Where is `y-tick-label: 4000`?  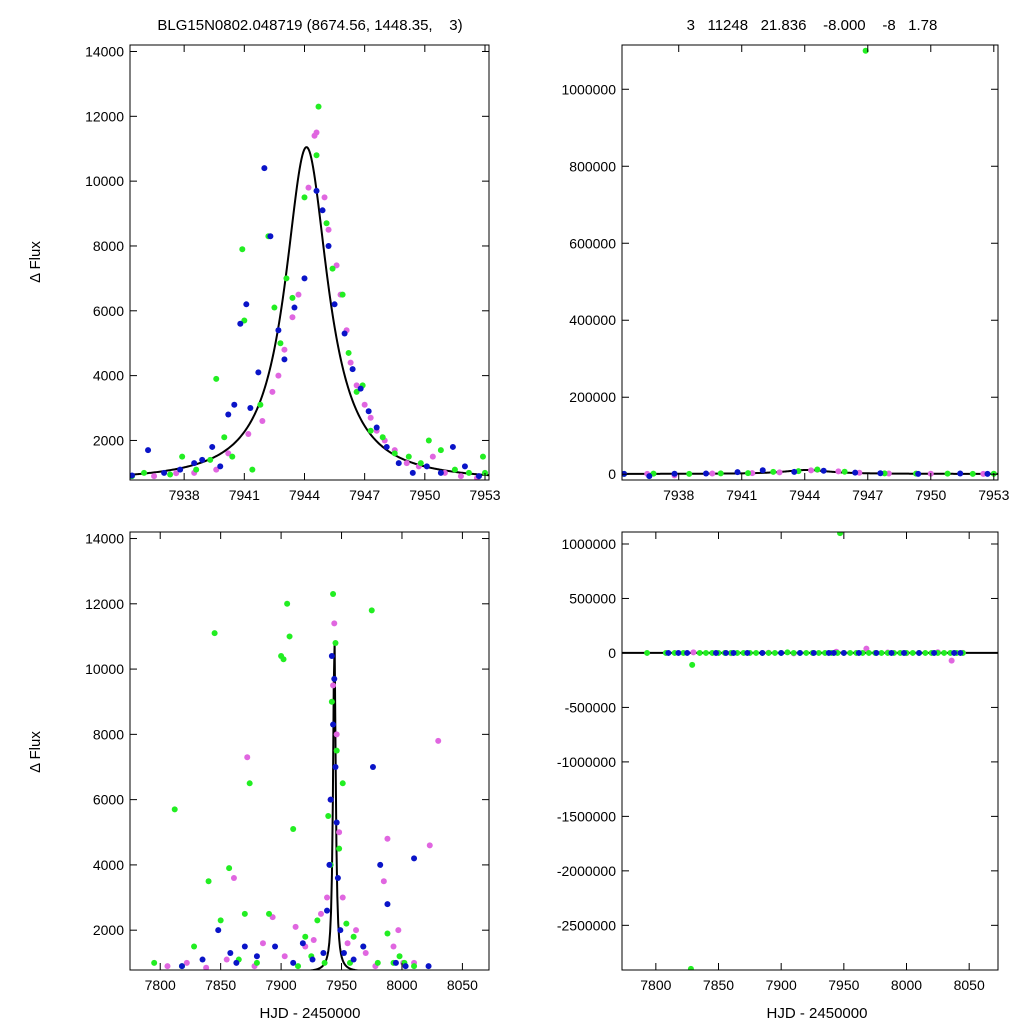 y-tick-label: 4000 is located at coordinates (108, 865).